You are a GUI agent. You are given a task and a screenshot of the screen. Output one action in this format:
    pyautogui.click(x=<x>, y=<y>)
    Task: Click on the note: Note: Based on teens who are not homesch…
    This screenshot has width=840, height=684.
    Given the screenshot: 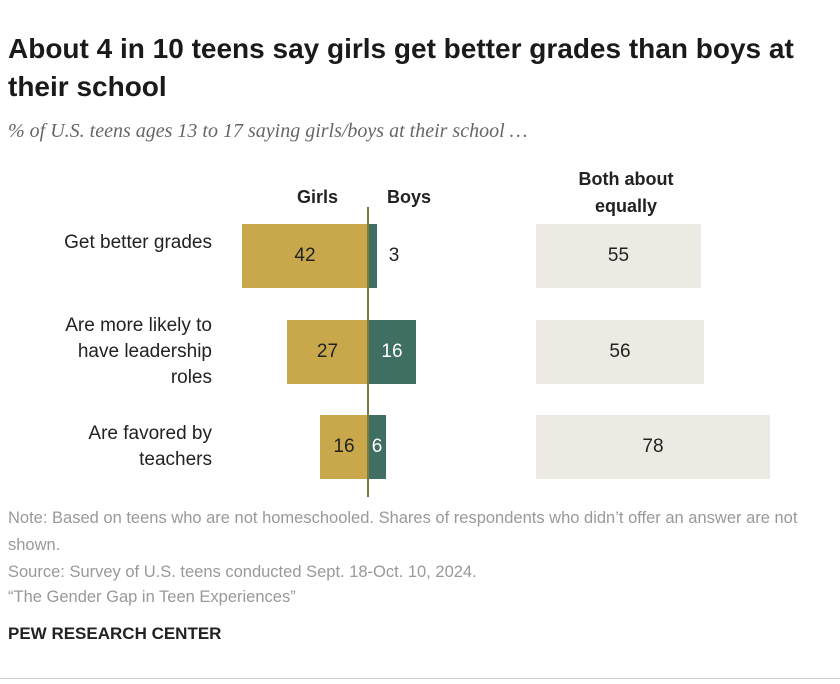 What is the action you would take?
    pyautogui.click(x=403, y=531)
    